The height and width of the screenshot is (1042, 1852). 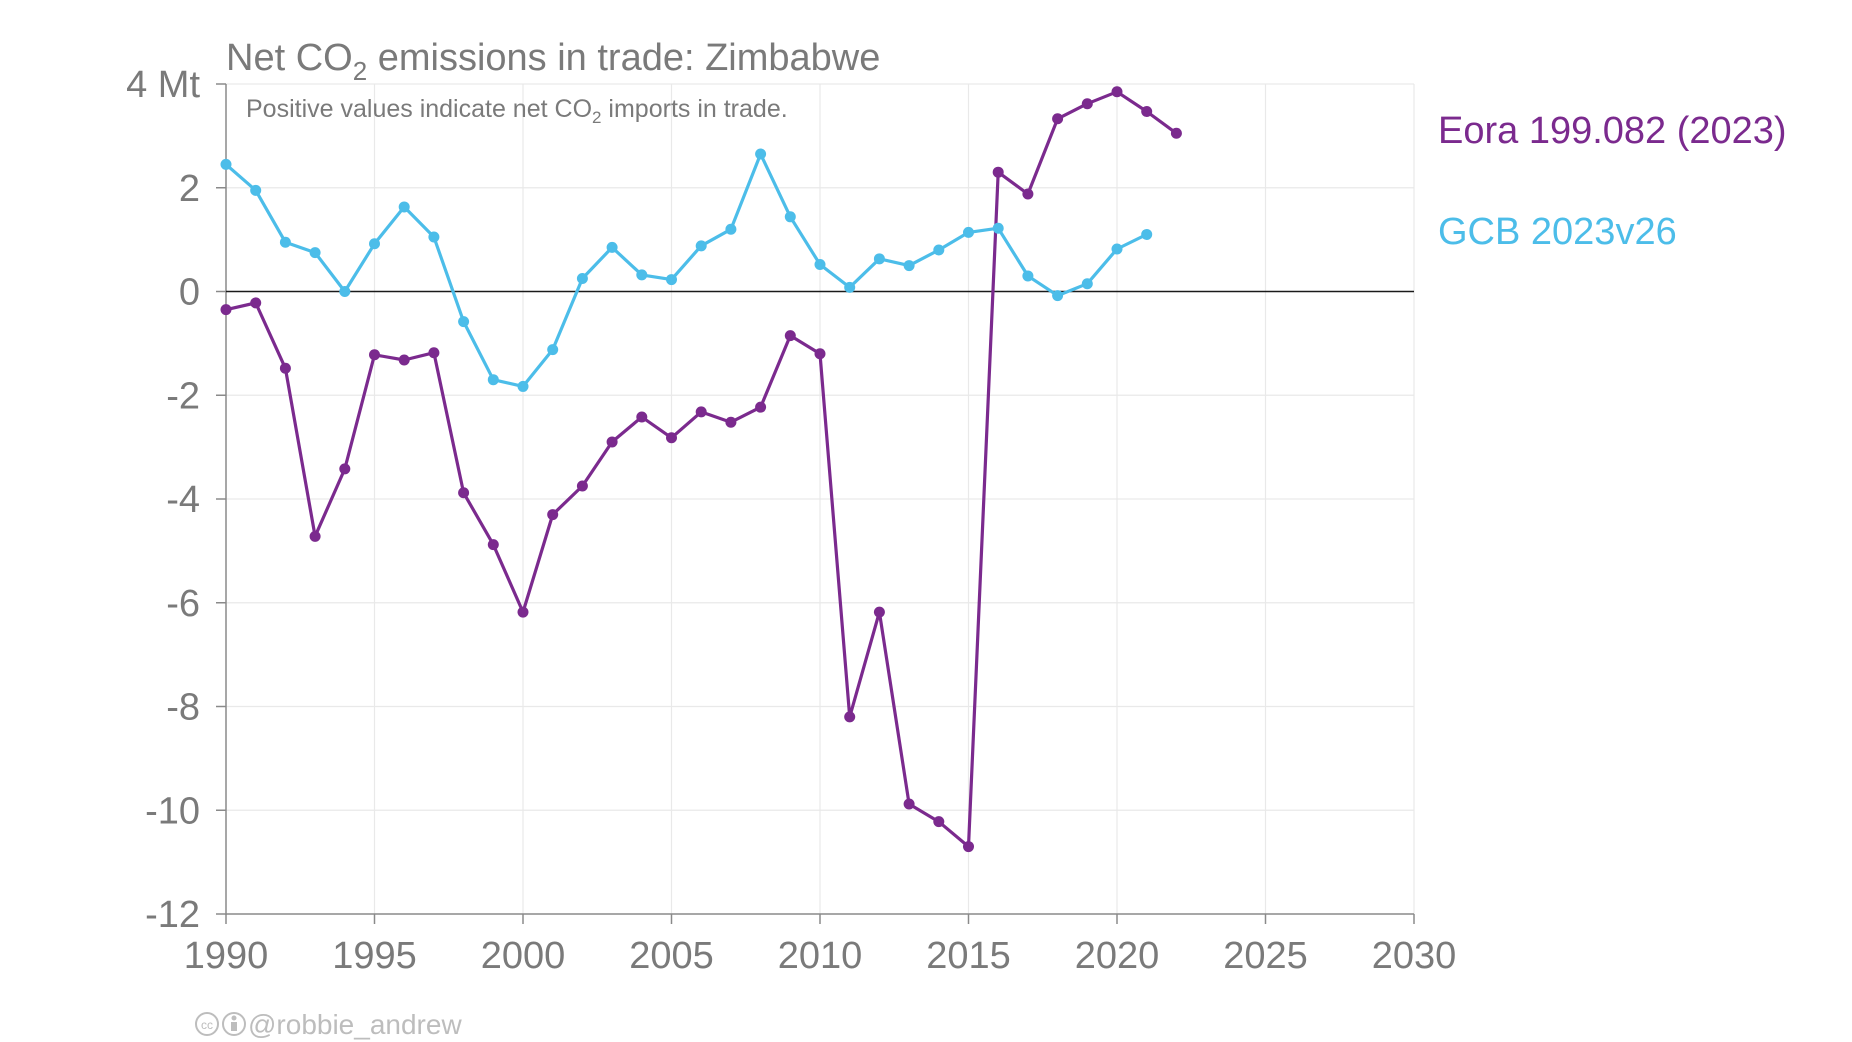 I want to click on x-tick-label: 2030, so click(x=1414, y=956).